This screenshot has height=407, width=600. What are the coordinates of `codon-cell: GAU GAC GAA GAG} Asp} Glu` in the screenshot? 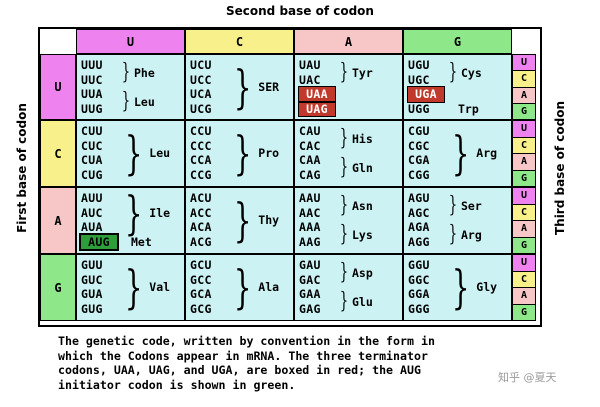 It's located at (348, 287).